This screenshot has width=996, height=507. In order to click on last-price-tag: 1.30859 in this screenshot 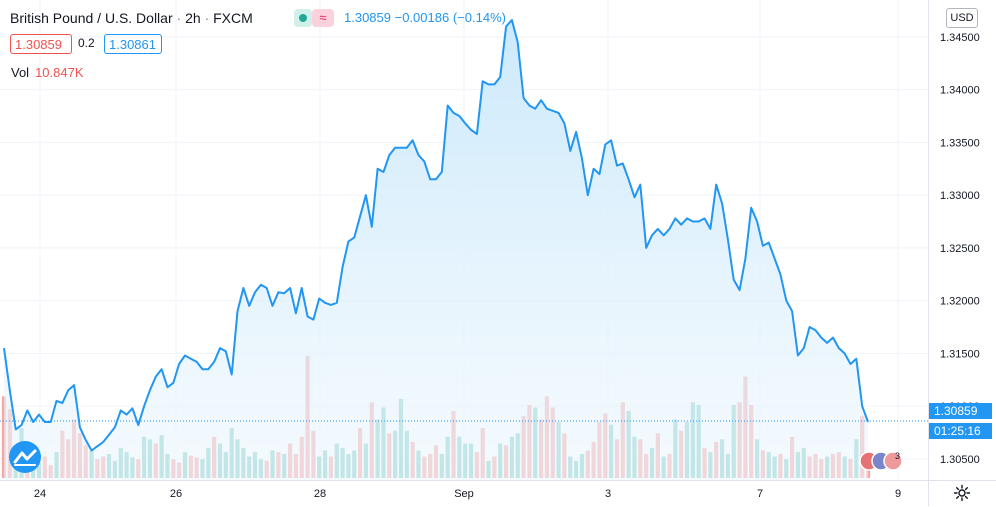, I will do `click(960, 411)`.